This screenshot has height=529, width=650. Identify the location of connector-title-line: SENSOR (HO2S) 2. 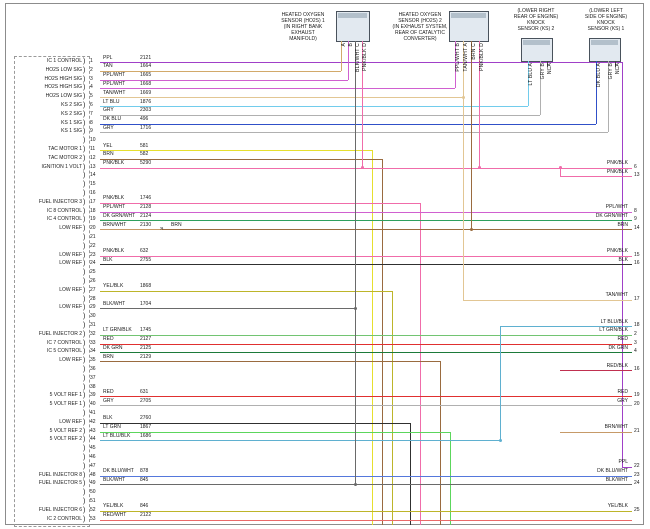
(420, 21).